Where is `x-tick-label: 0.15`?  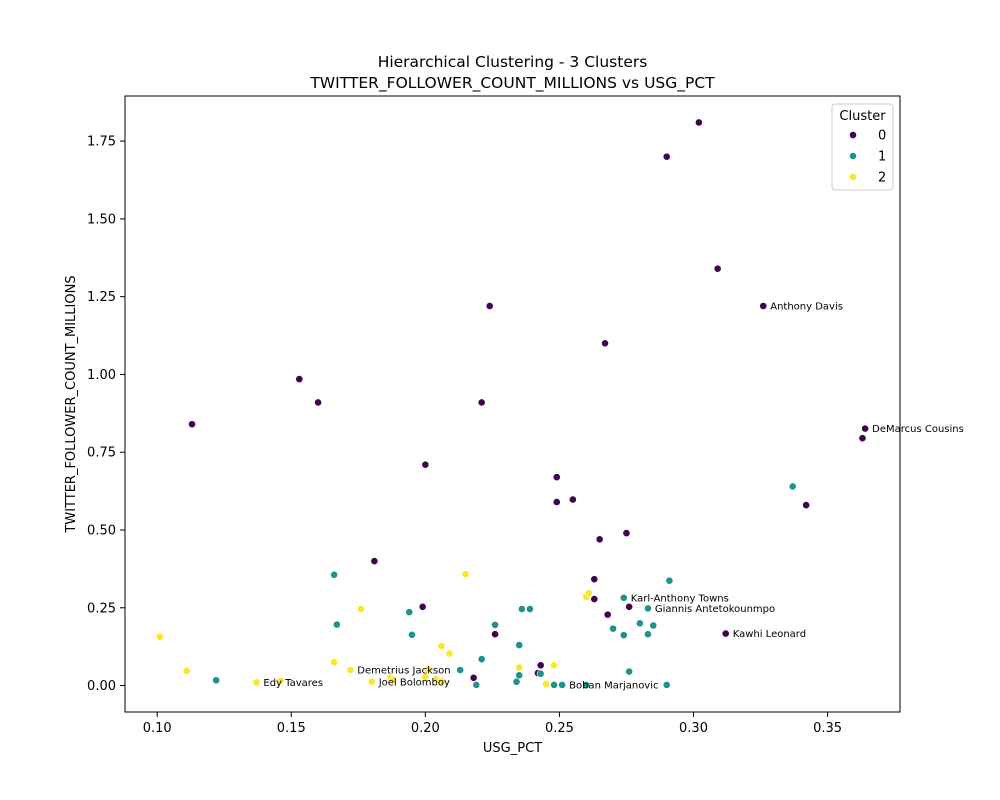
x-tick-label: 0.15 is located at coordinates (291, 728).